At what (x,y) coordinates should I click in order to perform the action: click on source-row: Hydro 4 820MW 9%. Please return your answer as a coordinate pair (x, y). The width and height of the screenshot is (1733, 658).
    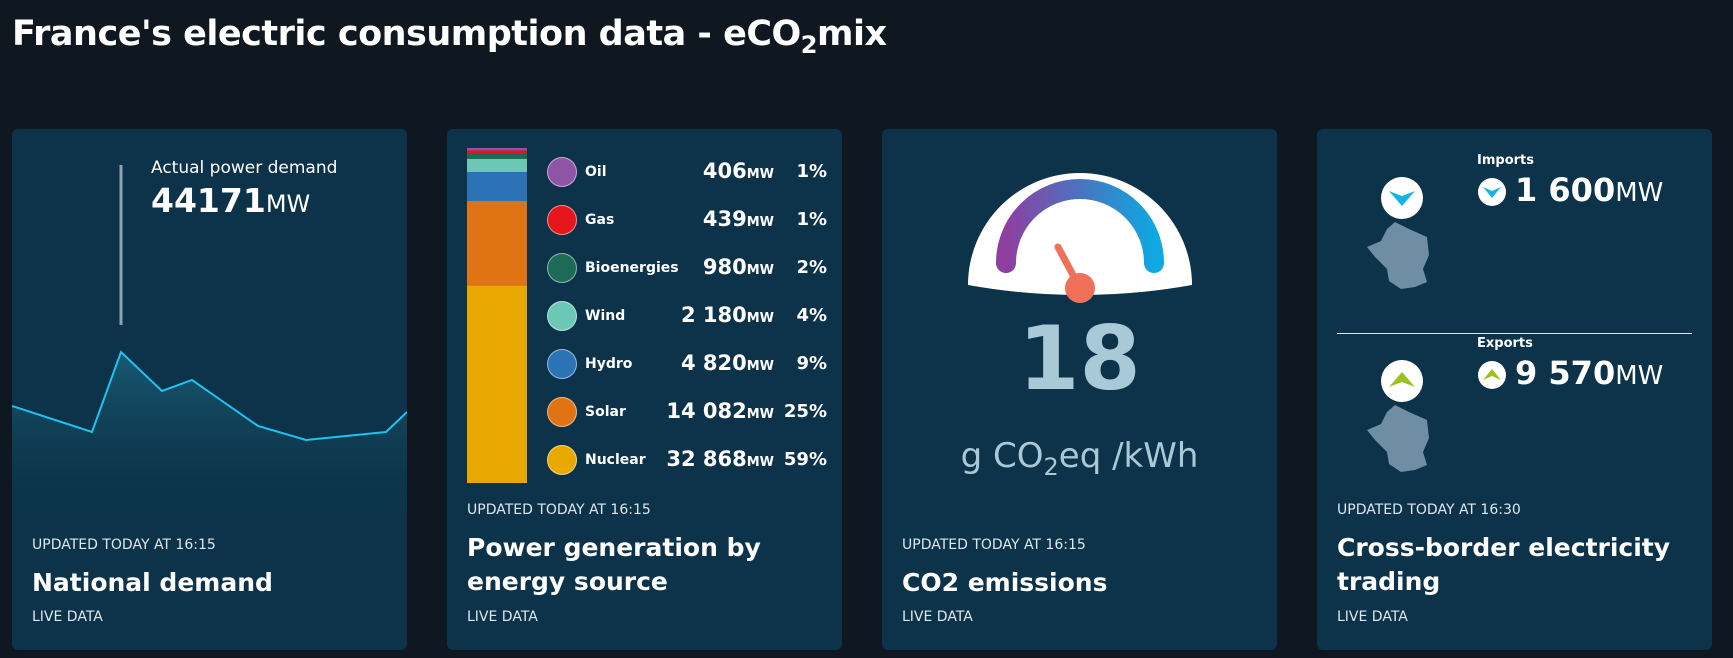
    Looking at the image, I should click on (687, 364).